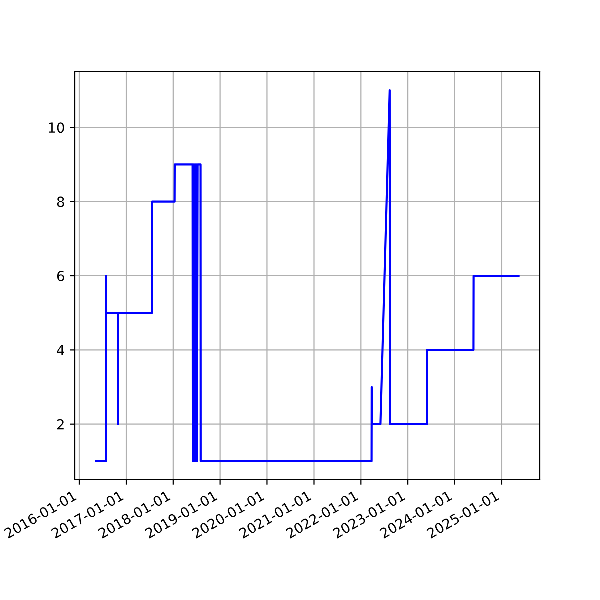  Describe the element at coordinates (56, 128) in the screenshot. I see `y-tick-label: 10` at that location.